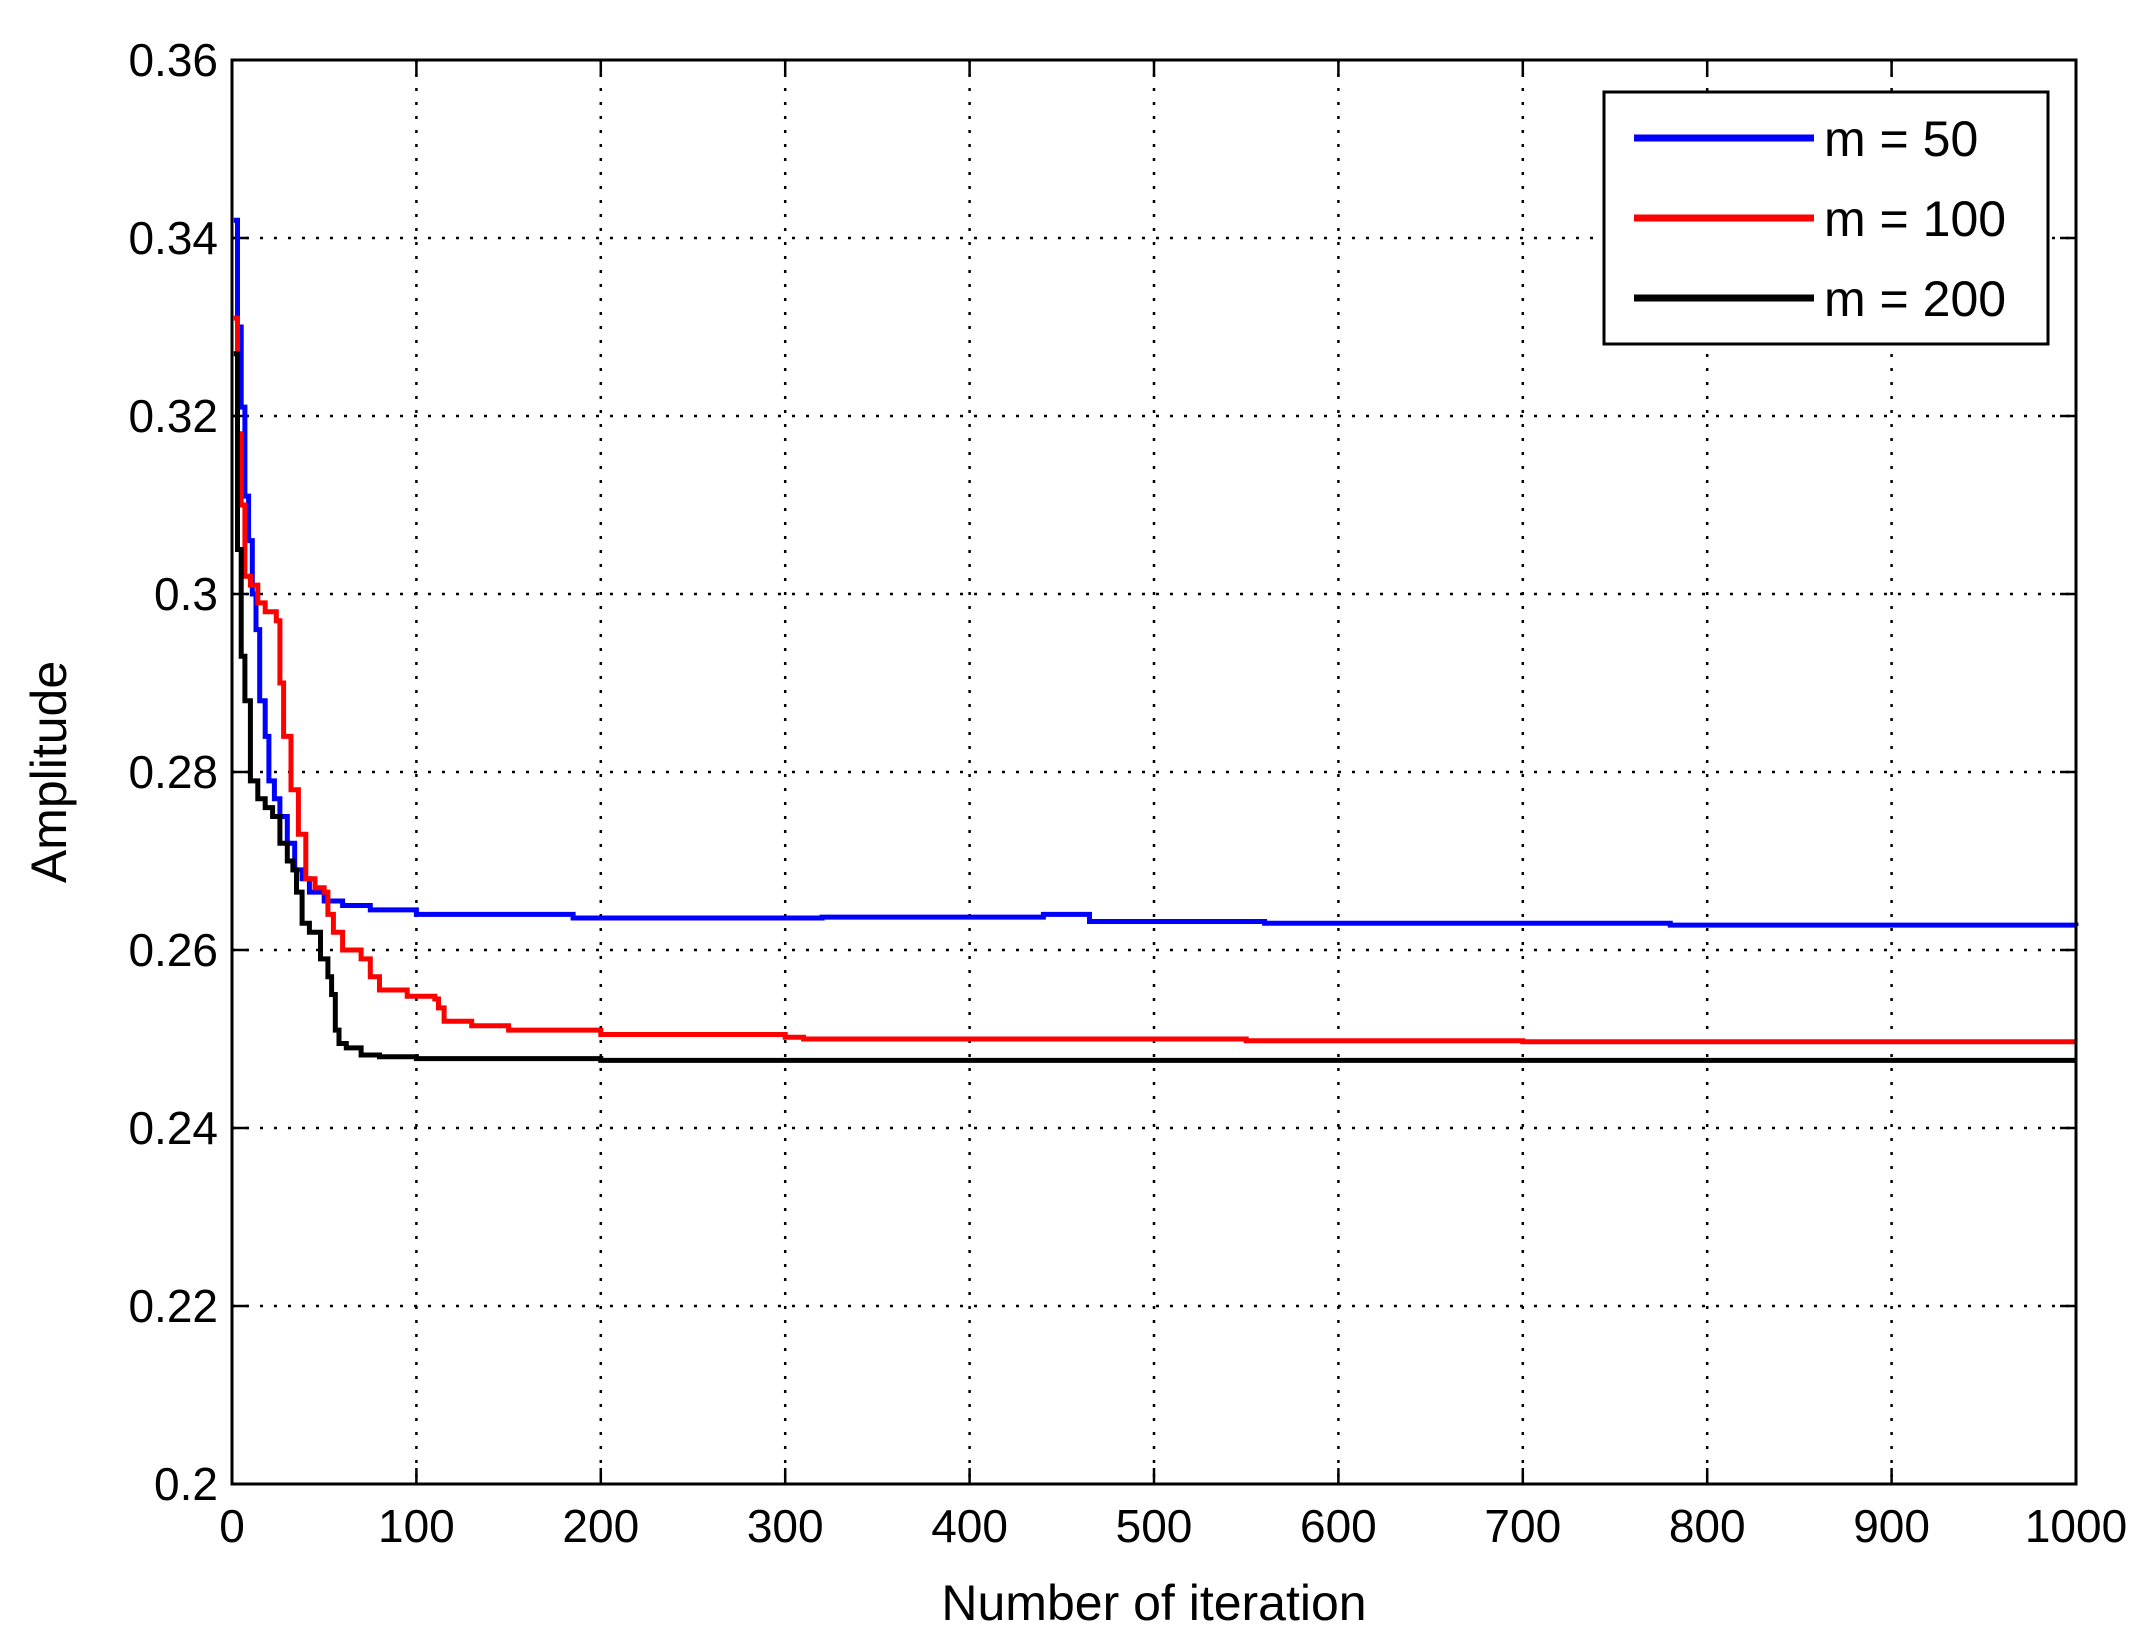 The image size is (2141, 1645). What do you see at coordinates (173, 1306) in the screenshot?
I see `y-tick-label: 0.22` at bounding box center [173, 1306].